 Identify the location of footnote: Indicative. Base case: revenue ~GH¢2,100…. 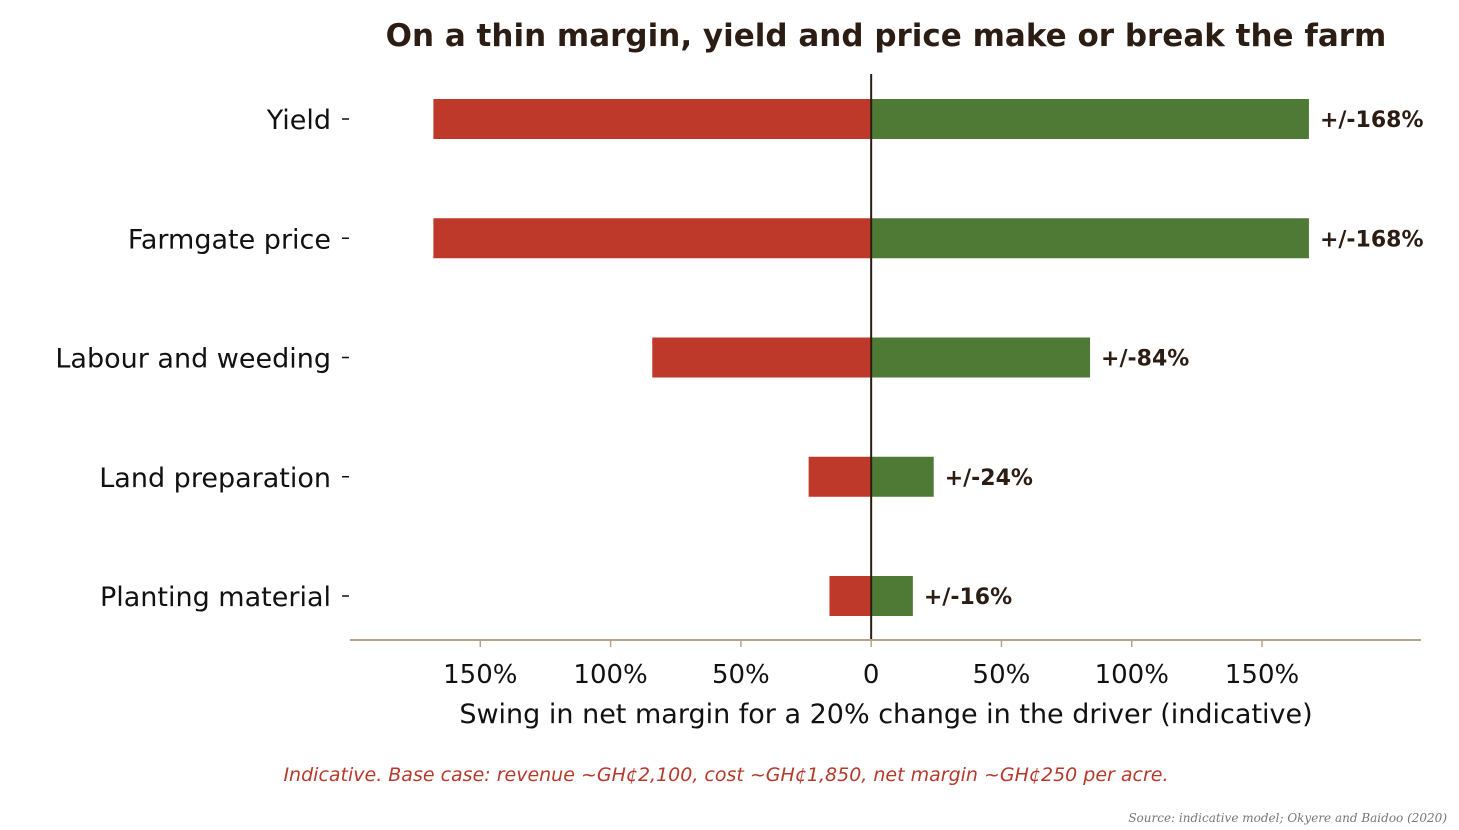
(725, 775).